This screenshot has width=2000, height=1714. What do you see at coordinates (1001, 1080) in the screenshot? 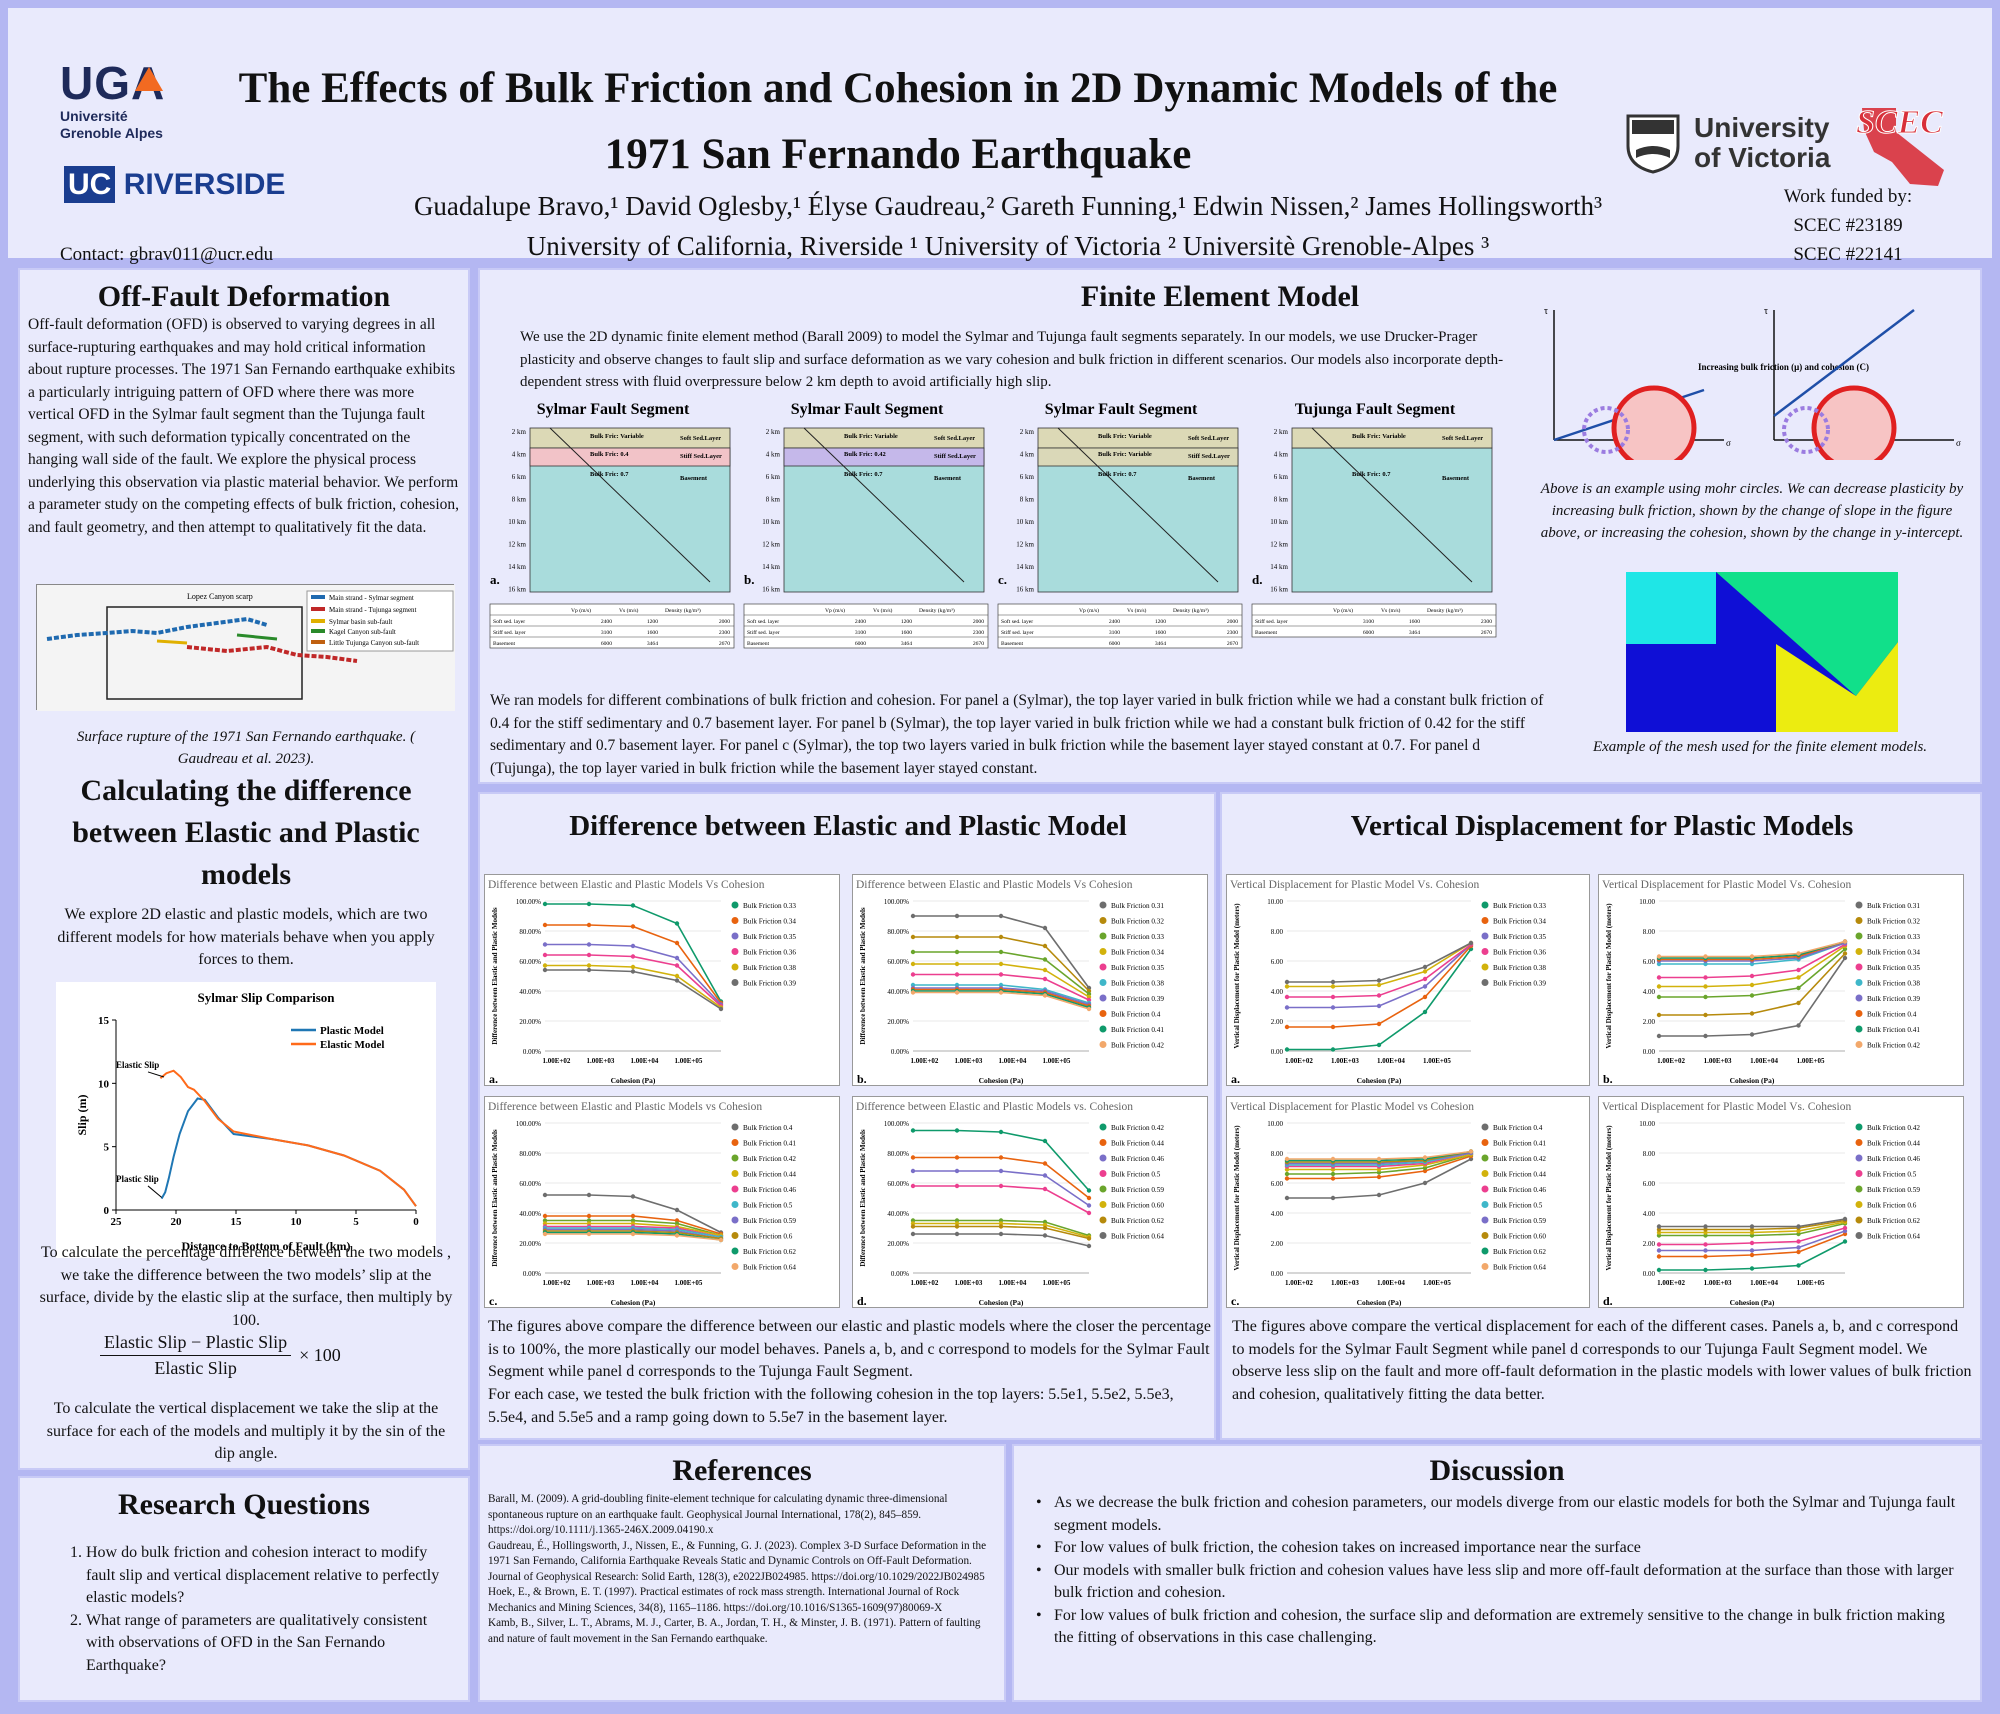
I see `x-axis-label: Cohesion (Pa)` at bounding box center [1001, 1080].